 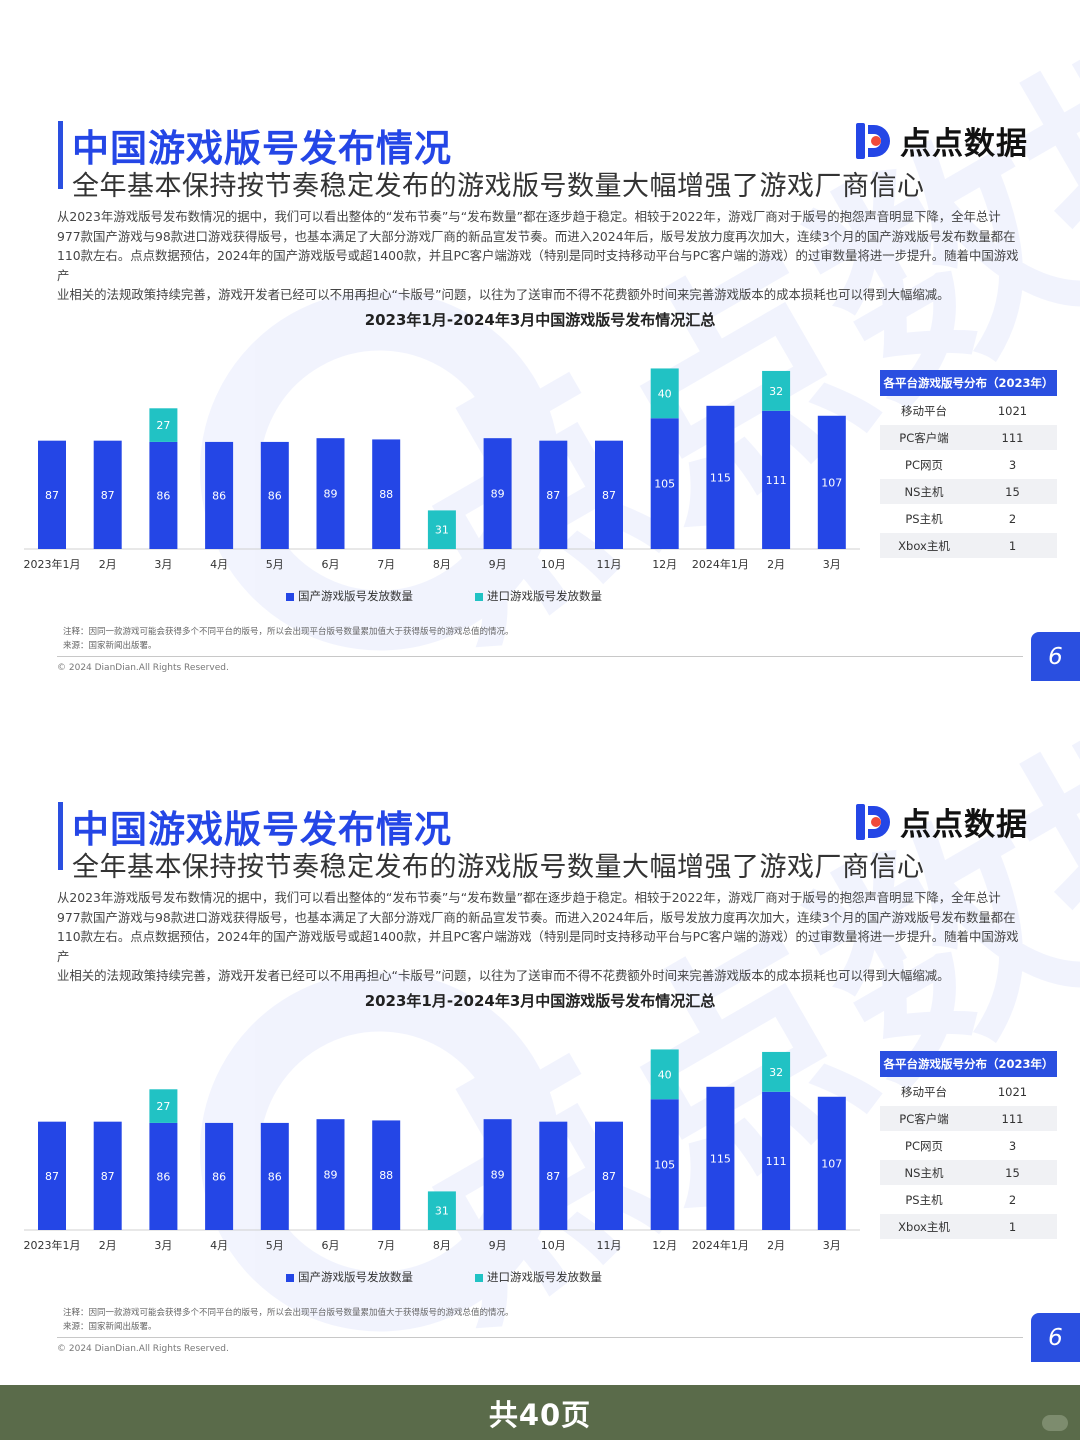 I want to click on platform-row: PS主机 2, so click(x=968, y=1199).